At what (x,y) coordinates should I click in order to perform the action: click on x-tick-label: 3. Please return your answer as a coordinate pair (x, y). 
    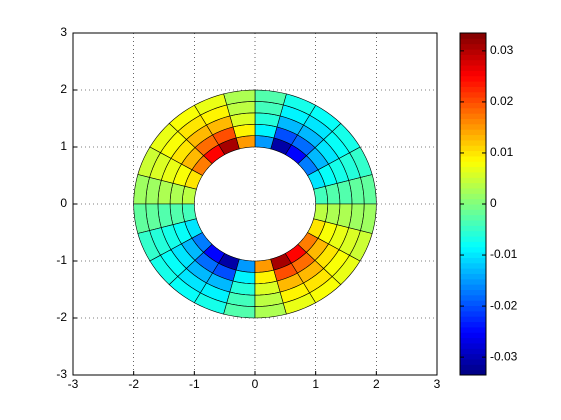
    Looking at the image, I should click on (437, 384).